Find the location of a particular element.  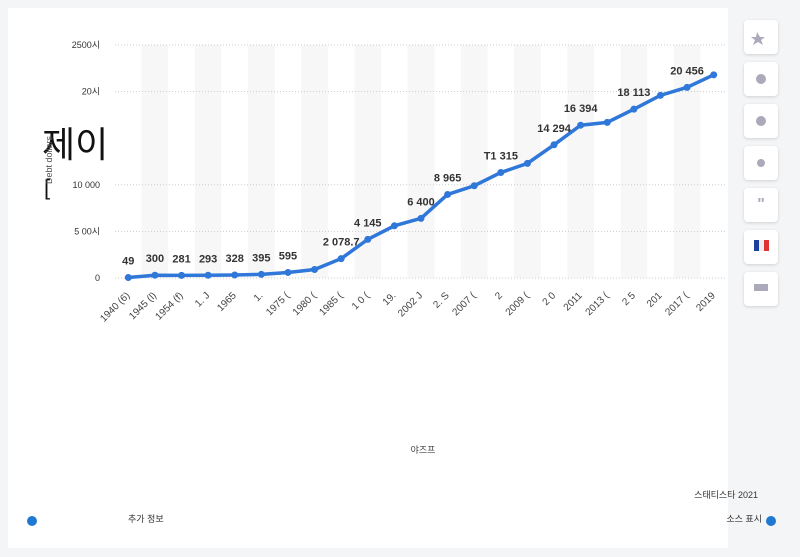

more-info: 추가 정보 is located at coordinates (146, 519).